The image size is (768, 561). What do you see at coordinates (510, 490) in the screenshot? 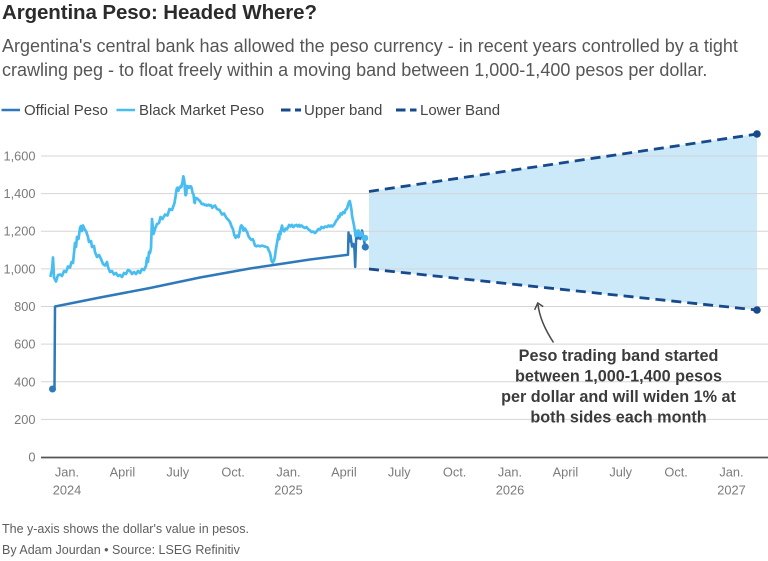
I see `svg-text: 2026` at bounding box center [510, 490].